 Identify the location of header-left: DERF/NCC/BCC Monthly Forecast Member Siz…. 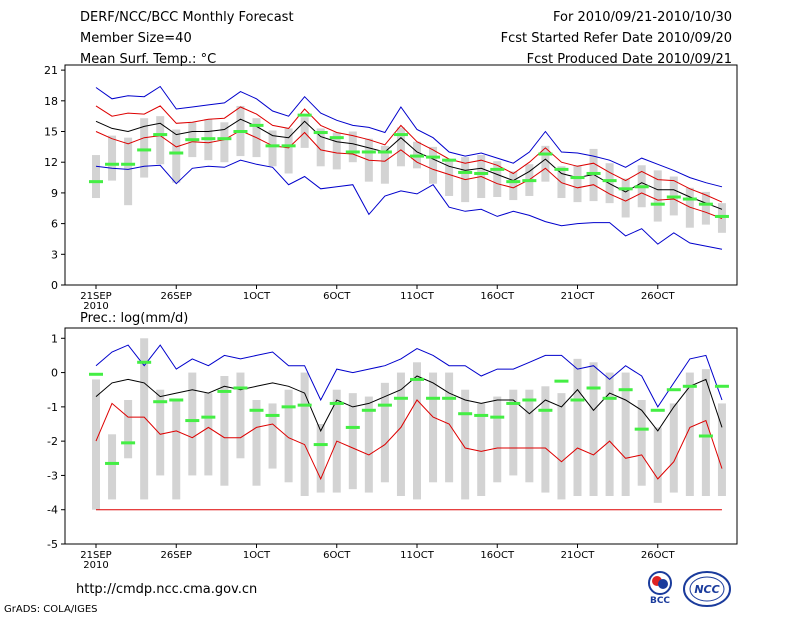
(187, 41).